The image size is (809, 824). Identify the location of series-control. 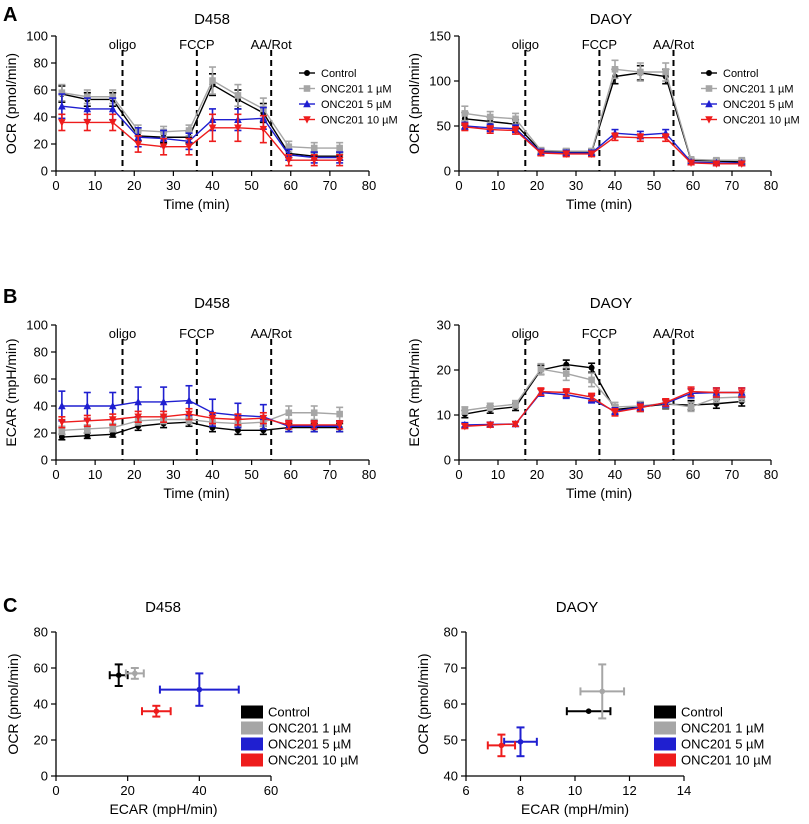
(603, 114).